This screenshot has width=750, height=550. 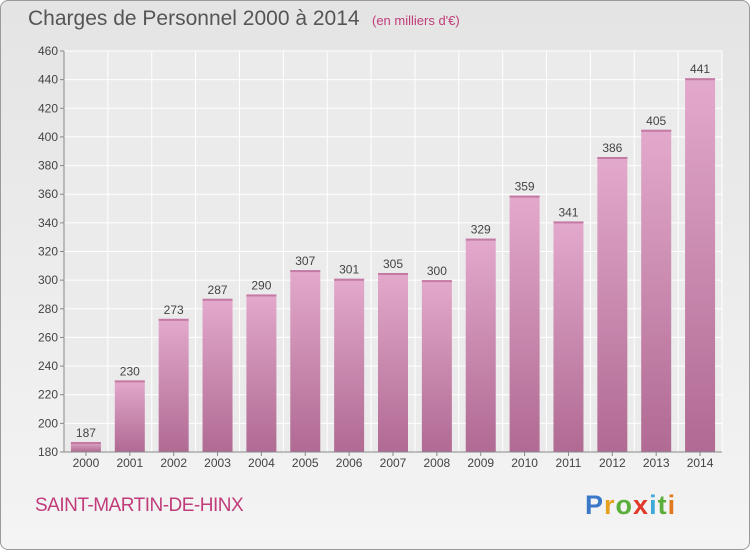 What do you see at coordinates (48, 80) in the screenshot?
I see `y-tick-label: 440` at bounding box center [48, 80].